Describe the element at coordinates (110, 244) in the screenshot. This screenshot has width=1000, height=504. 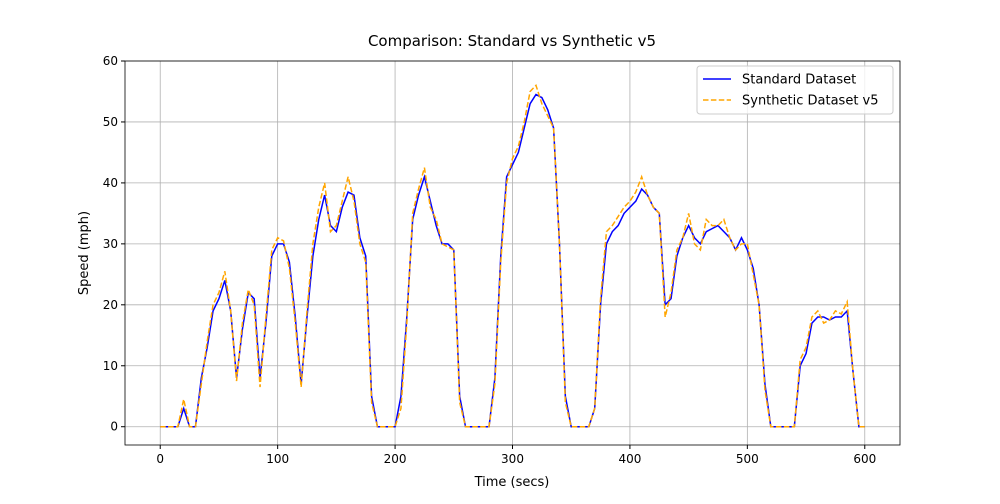
I see `y-tick-label: 30` at that location.